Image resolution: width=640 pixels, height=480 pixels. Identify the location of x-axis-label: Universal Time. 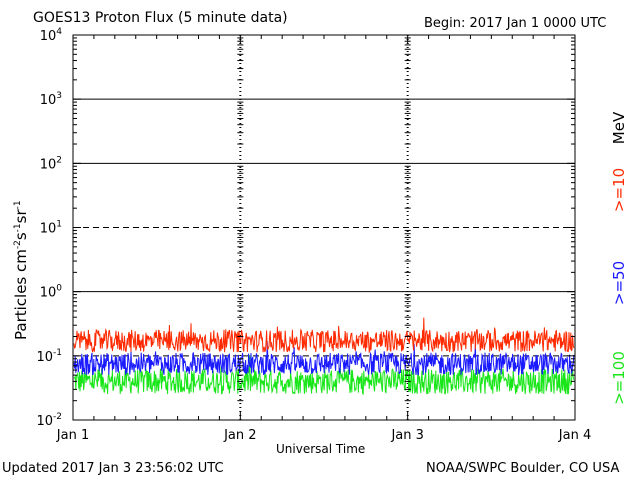
(321, 449).